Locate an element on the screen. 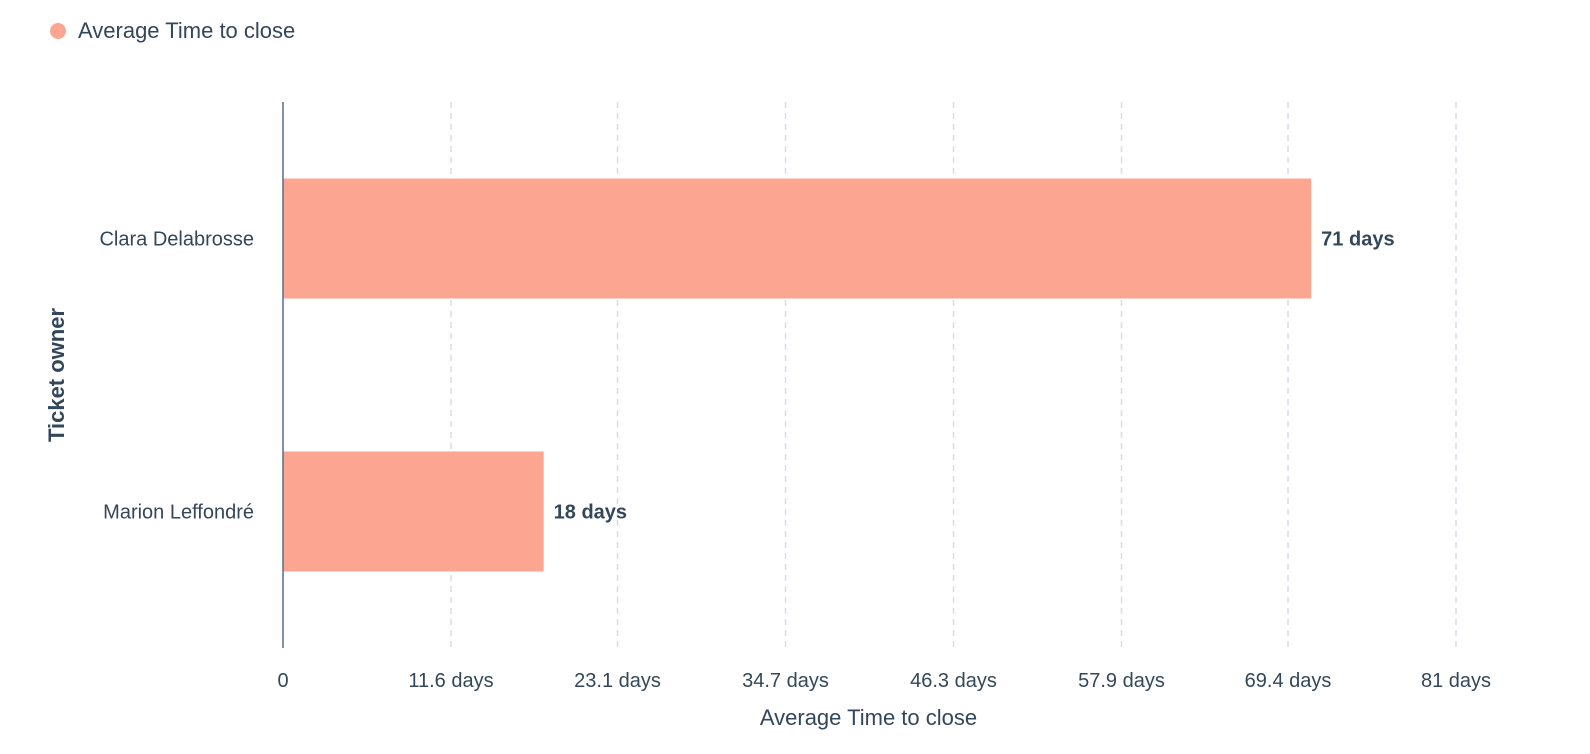 Image resolution: width=1590 pixels, height=754 pixels. legend: Average Time to close is located at coordinates (172, 31).